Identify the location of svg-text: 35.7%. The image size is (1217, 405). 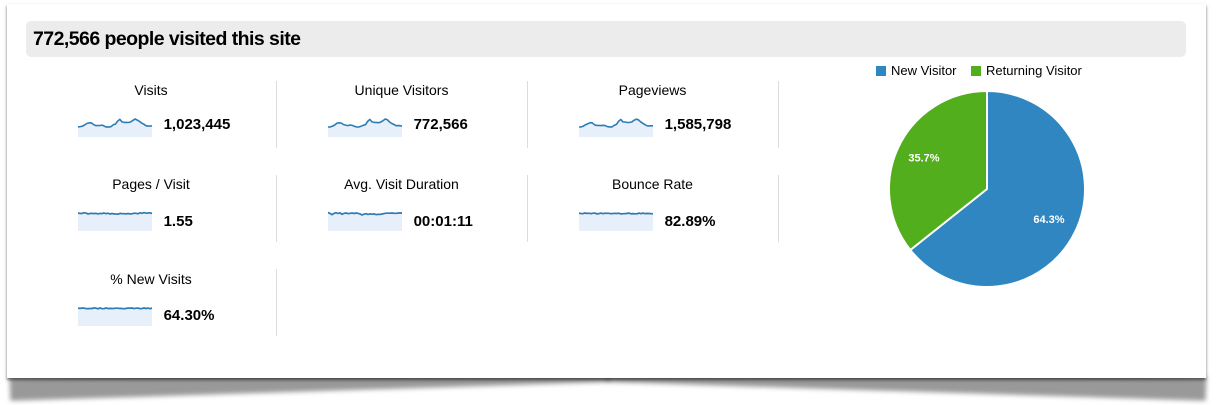
(923, 158).